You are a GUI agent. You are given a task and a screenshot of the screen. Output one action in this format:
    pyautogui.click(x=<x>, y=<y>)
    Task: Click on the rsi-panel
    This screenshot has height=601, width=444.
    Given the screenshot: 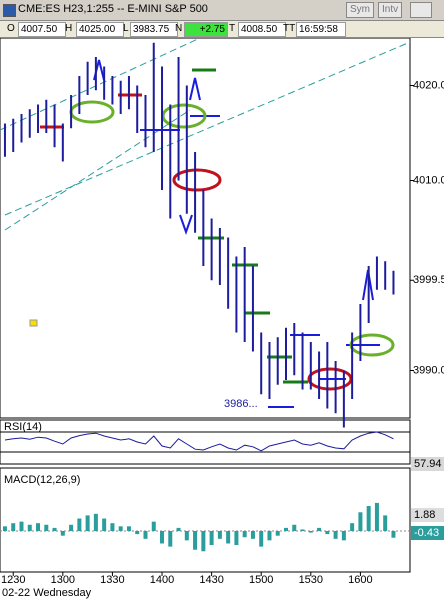 What is the action you would take?
    pyautogui.click(x=205, y=442)
    